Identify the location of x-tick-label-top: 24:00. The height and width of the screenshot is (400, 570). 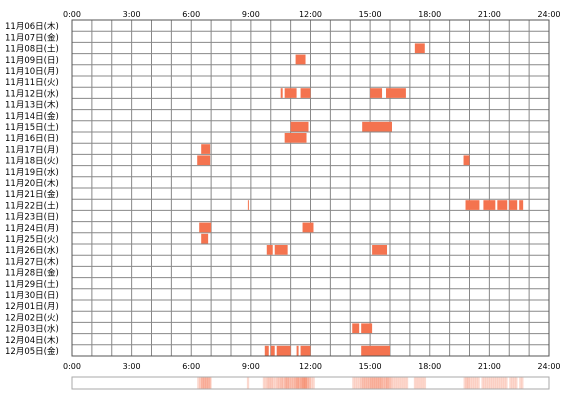
(548, 14).